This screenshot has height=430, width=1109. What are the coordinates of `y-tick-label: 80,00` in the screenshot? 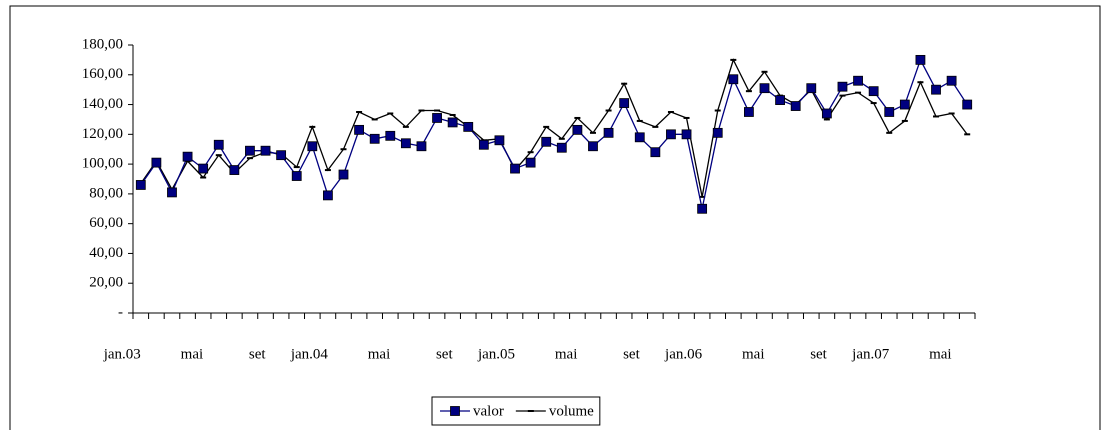 It's located at (106, 193).